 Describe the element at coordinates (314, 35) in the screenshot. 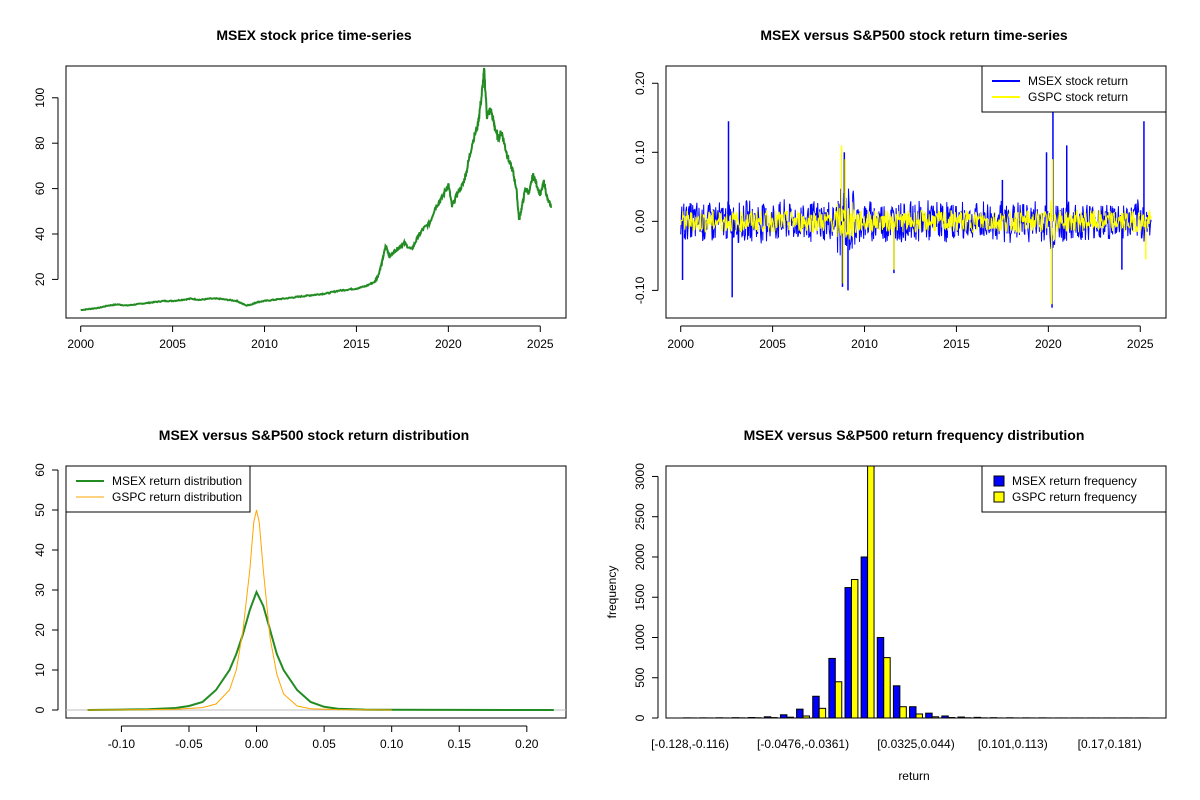

I see `chart-1-title: MSEX stock price time-series` at that location.